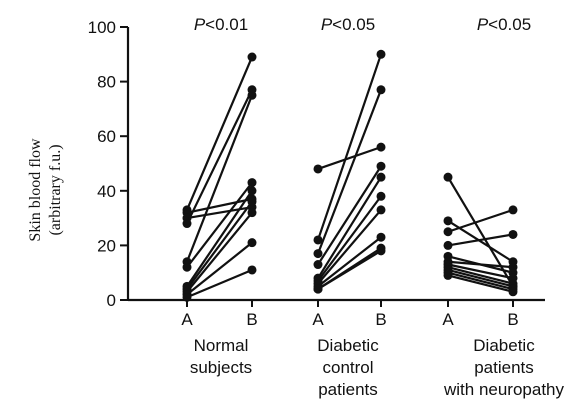 The width and height of the screenshot is (569, 403). I want to click on y-axis-ticks: 0 20 40 60 80 100, so click(108, 164).